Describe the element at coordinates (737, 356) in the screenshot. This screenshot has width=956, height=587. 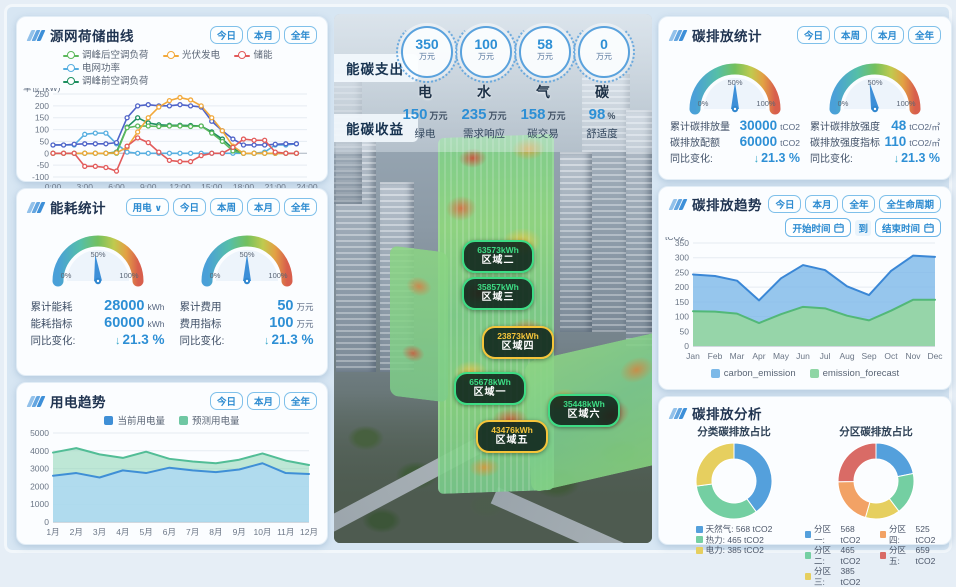
I see `svg-text: Mar` at that location.